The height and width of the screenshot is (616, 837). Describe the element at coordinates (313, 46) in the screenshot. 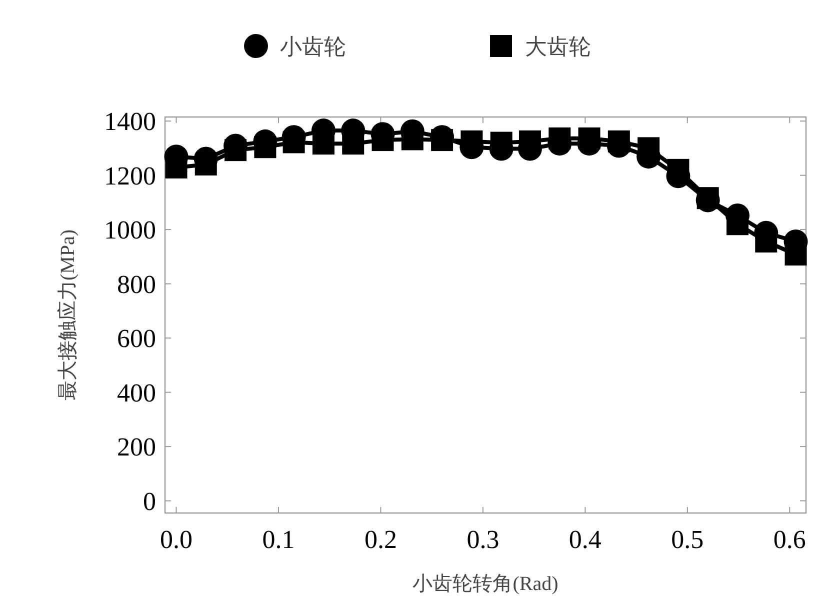

I see `legend-label: 小齿轮` at that location.